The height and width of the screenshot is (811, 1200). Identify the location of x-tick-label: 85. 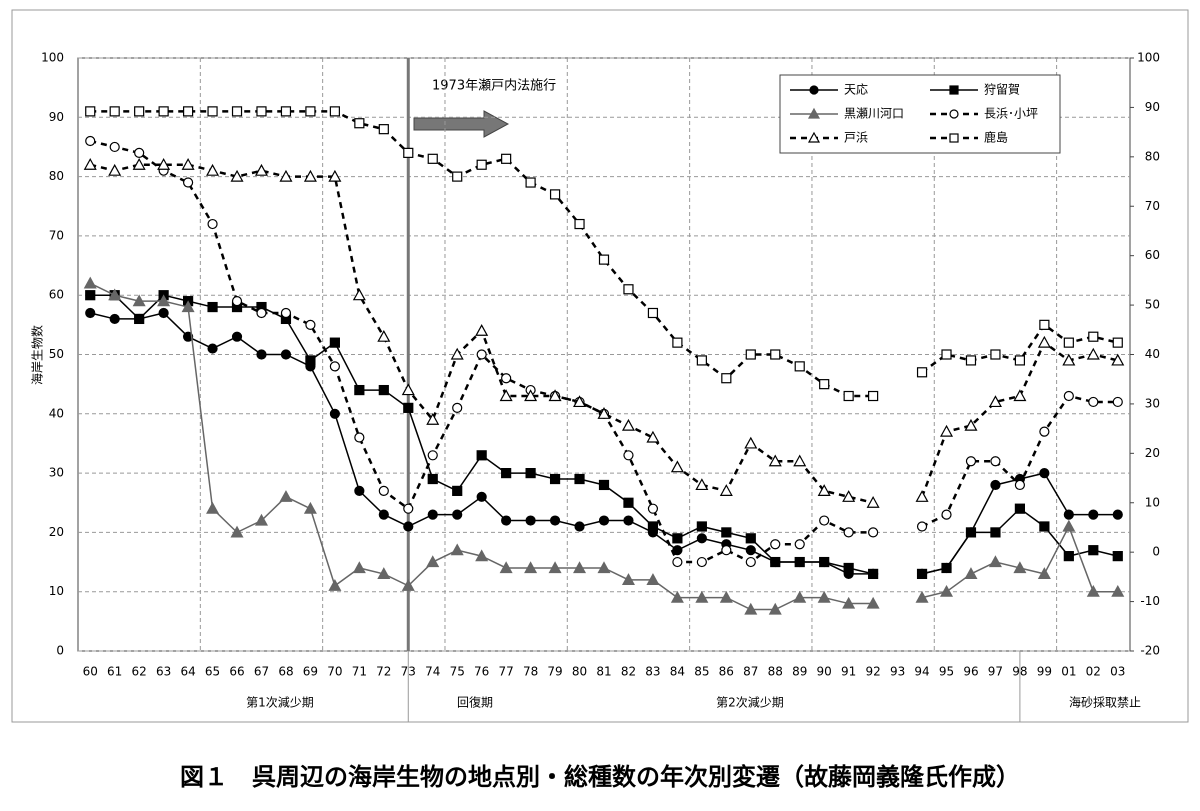
(701, 672).